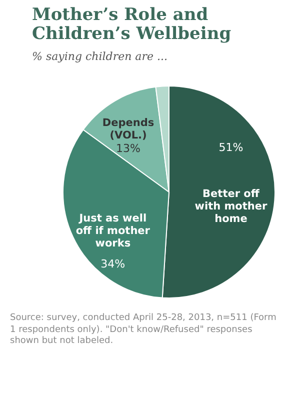  I want to click on chart-title: Mother’s Role and Children’s Wellbeing, so click(132, 24).